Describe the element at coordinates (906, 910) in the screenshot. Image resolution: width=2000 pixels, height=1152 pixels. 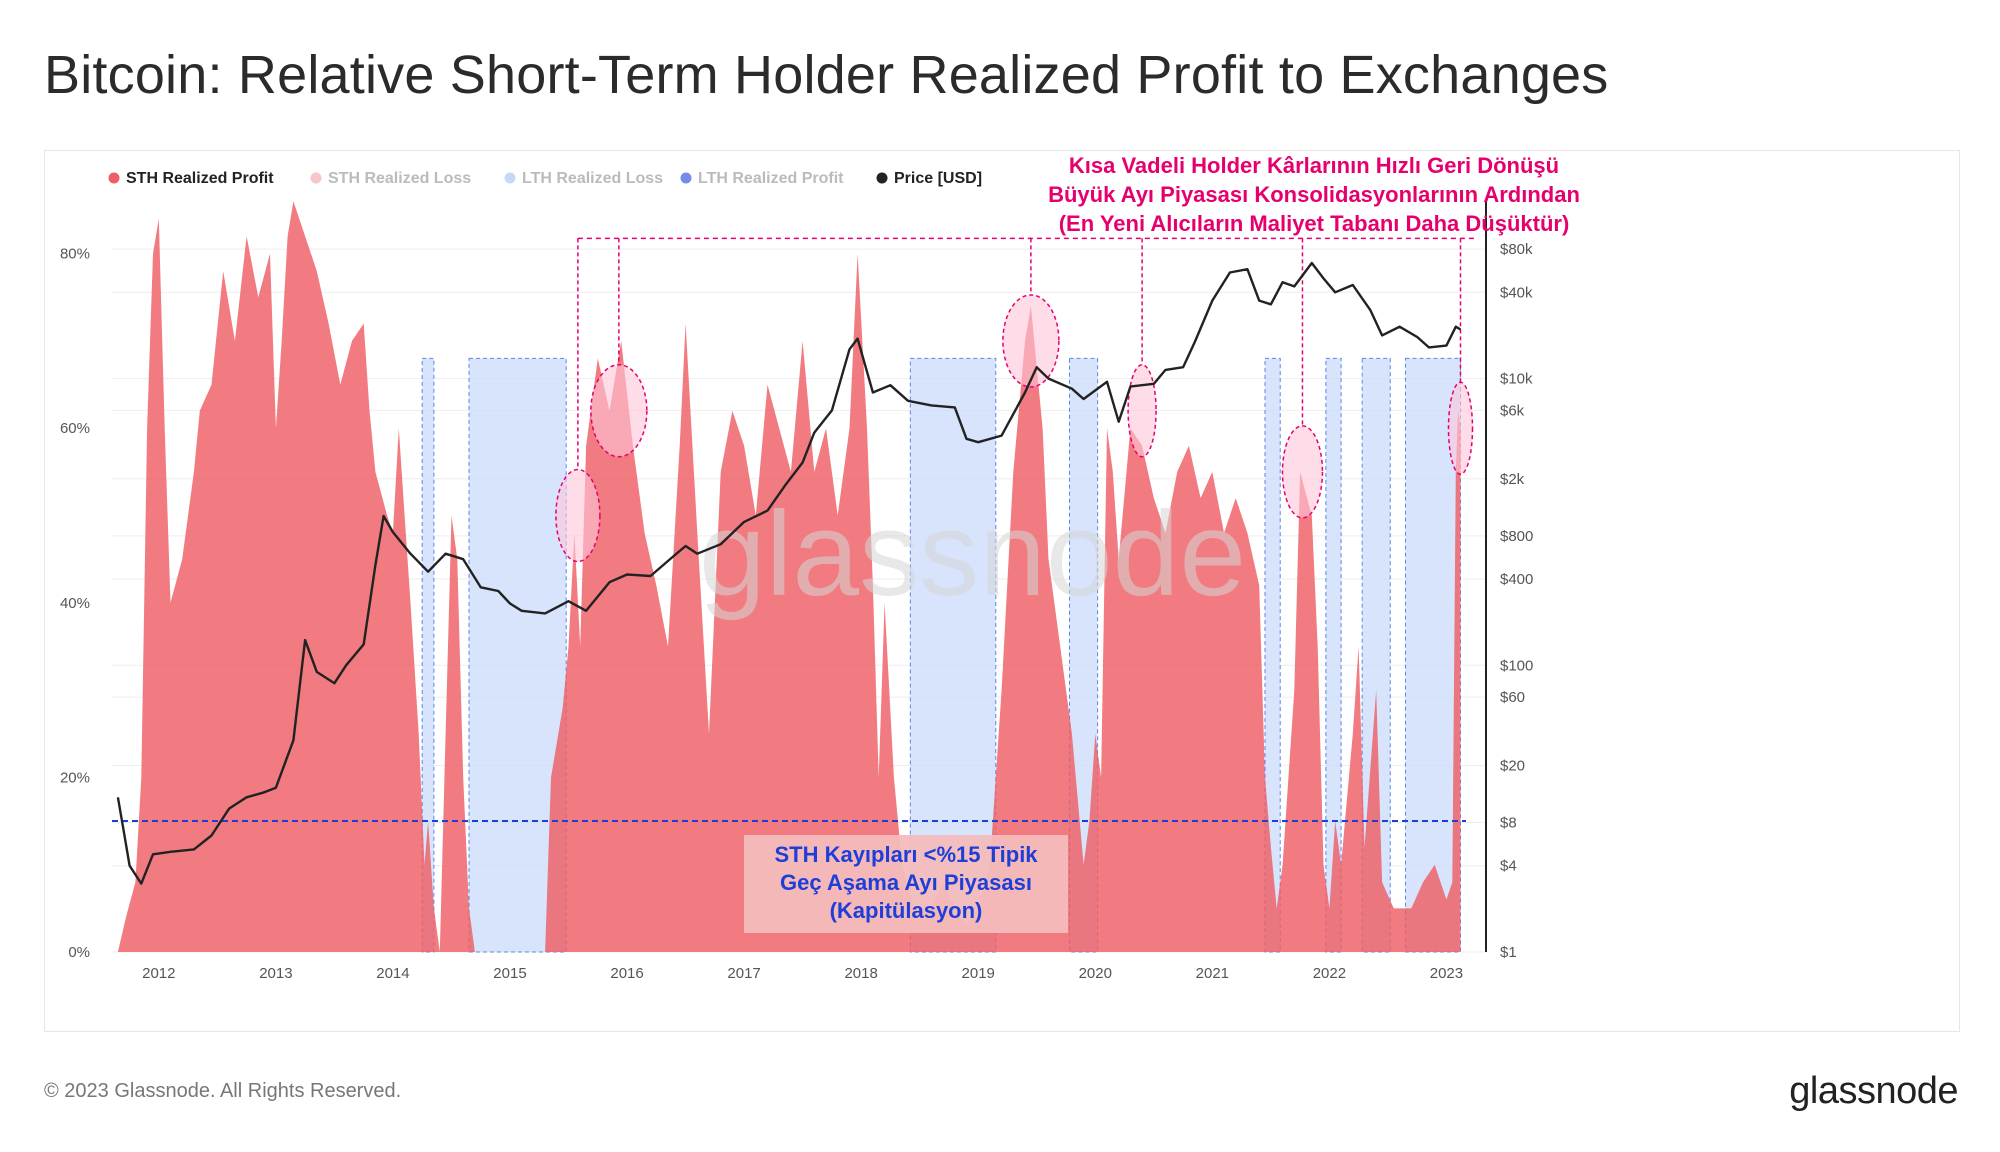
I see `annotation-blue-line-2: (Kapitülasyon)` at that location.